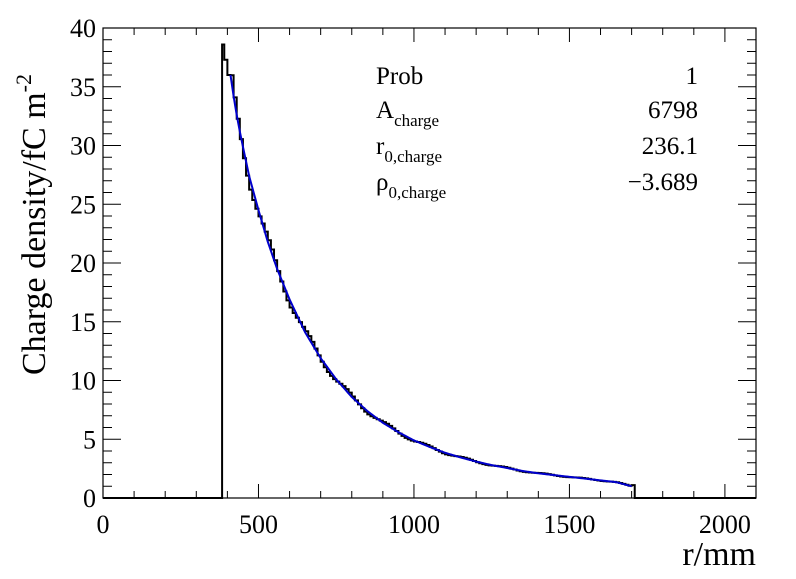  Describe the element at coordinates (83, 204) in the screenshot. I see `y-tick-label: 25` at that location.